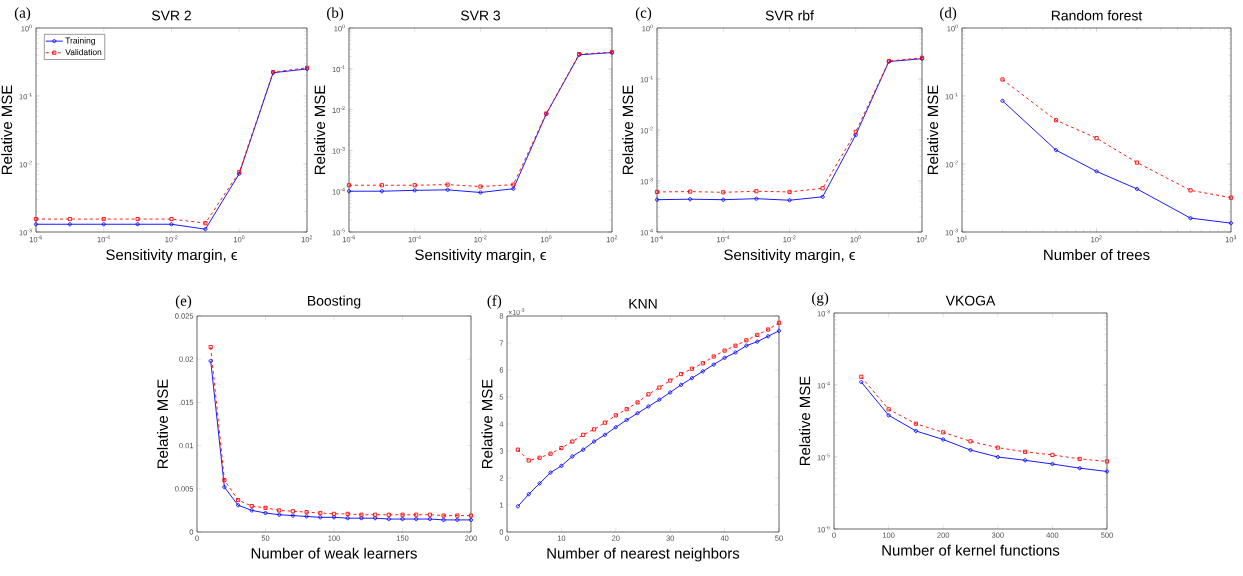 The image size is (1243, 576). What do you see at coordinates (820, 299) in the screenshot?
I see `text: (g)` at bounding box center [820, 299].